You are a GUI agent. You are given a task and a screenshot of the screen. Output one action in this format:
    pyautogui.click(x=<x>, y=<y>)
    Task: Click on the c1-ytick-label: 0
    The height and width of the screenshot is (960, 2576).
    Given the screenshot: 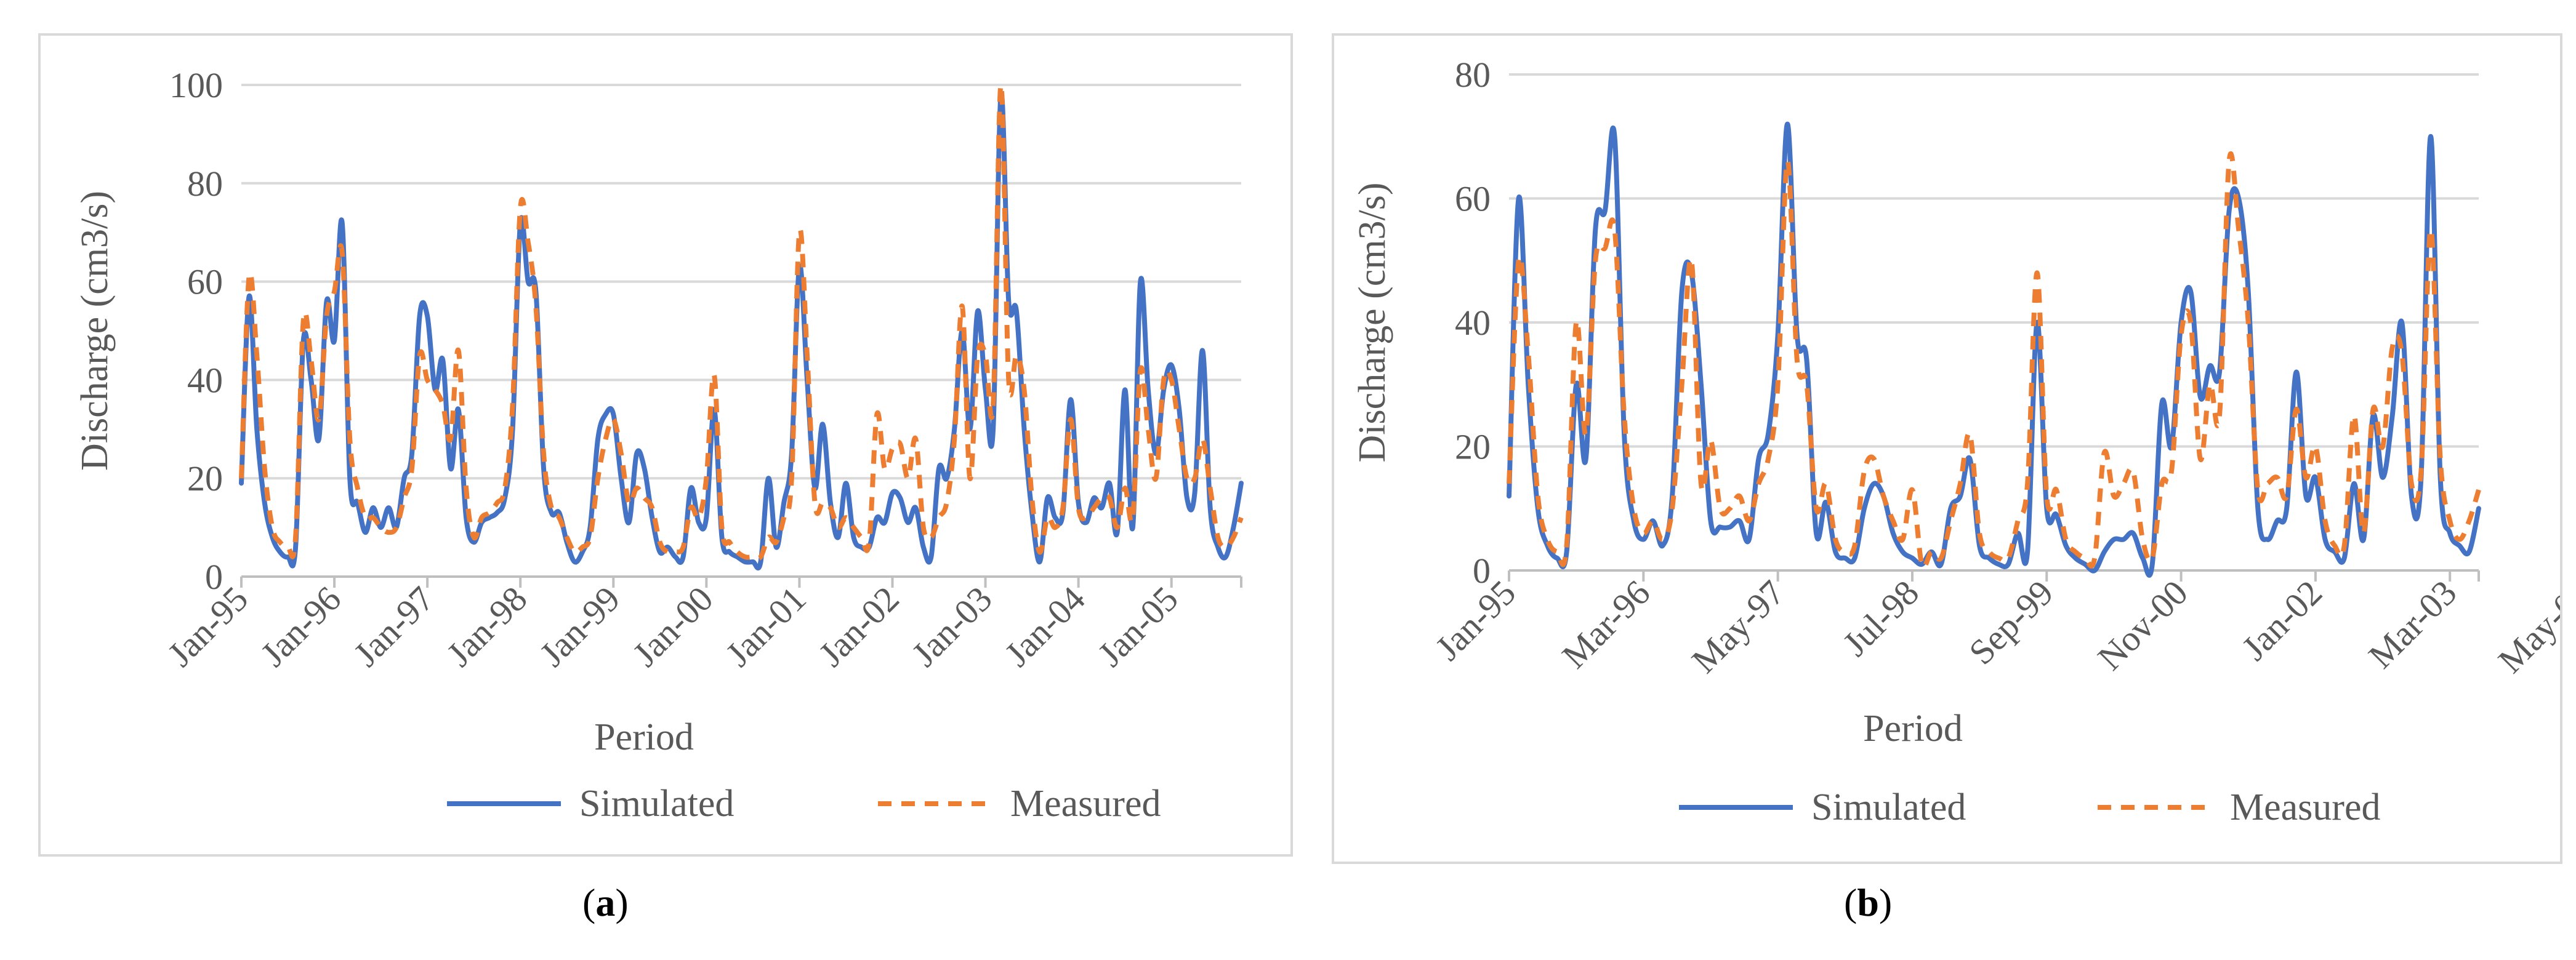 What is the action you would take?
    pyautogui.click(x=1482, y=571)
    